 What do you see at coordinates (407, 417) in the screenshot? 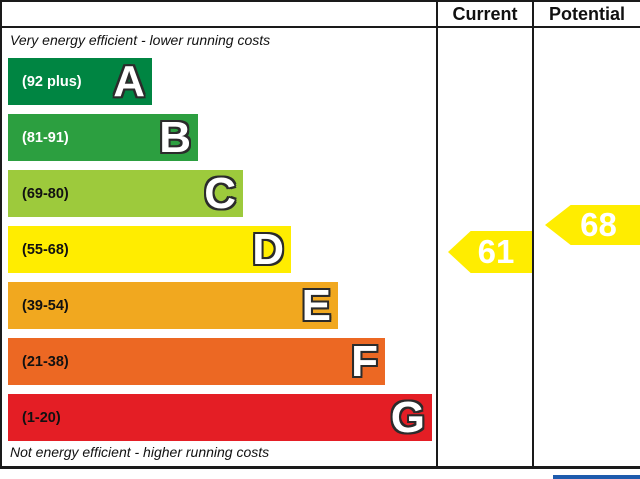
I see `band-letter: G` at bounding box center [407, 417].